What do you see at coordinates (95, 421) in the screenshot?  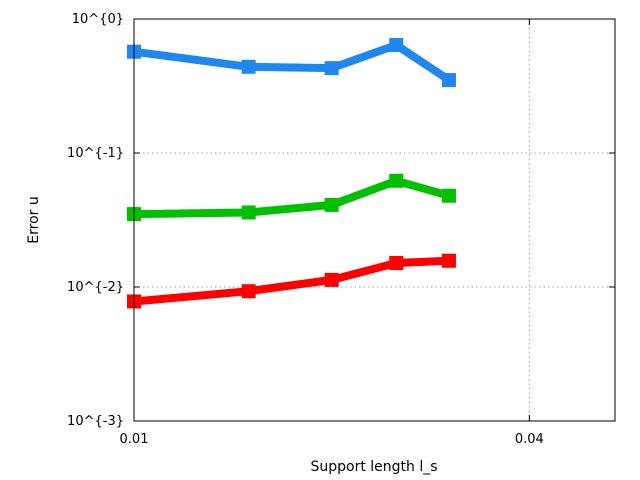 I see `y-tick-label: 10^{-3}` at bounding box center [95, 421].